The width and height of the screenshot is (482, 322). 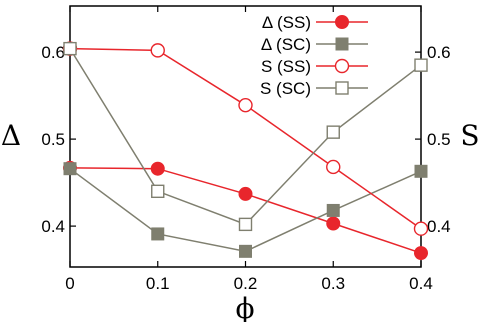 I want to click on legend-item: Δ (SC), so click(x=314, y=44).